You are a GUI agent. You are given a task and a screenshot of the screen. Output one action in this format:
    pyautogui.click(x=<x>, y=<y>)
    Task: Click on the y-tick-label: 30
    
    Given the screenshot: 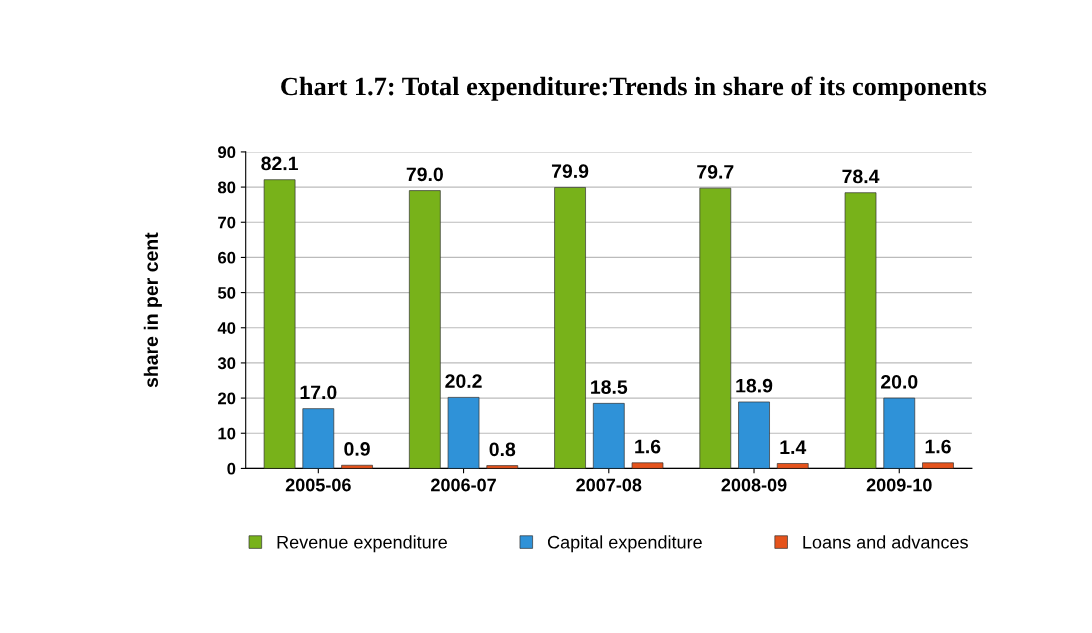 What is the action you would take?
    pyautogui.click(x=226, y=363)
    